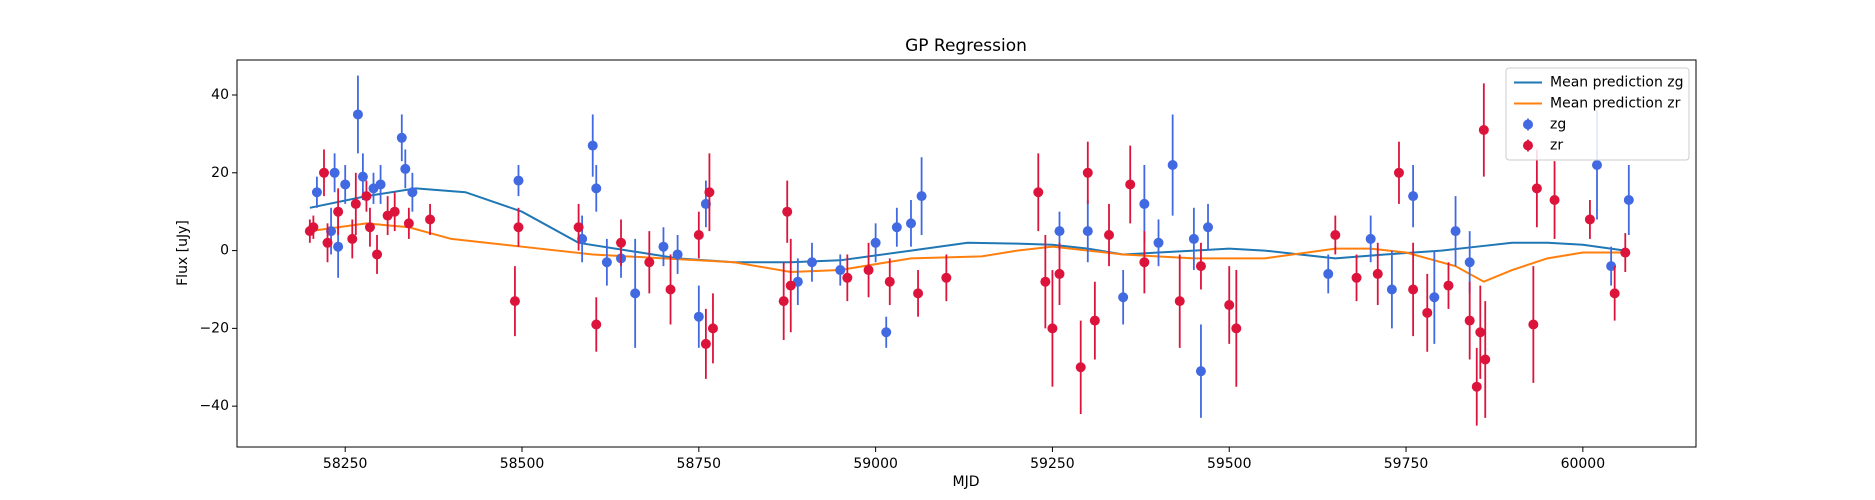  What do you see at coordinates (214, 328) in the screenshot?
I see `y-tick-label: −20` at bounding box center [214, 328].